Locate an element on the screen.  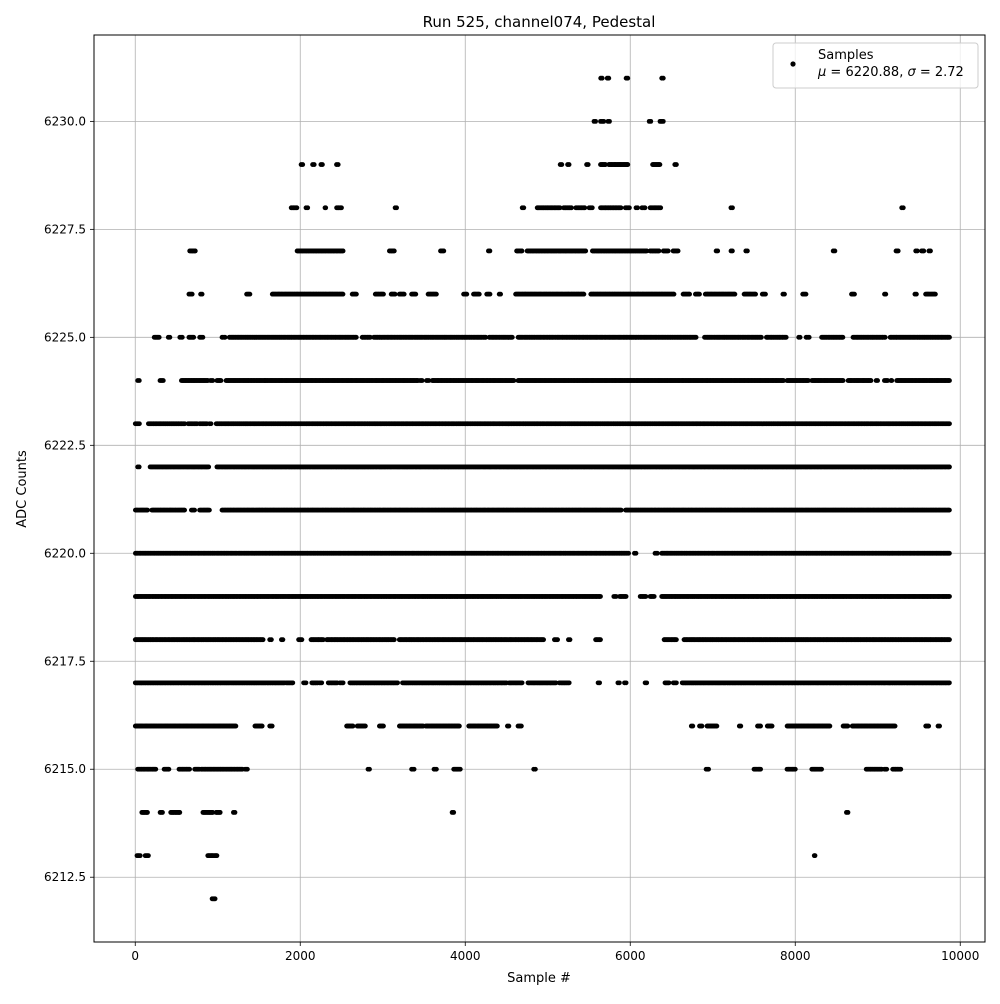
chart-title: Run 525, channel074, Pedestal is located at coordinates (539, 22).